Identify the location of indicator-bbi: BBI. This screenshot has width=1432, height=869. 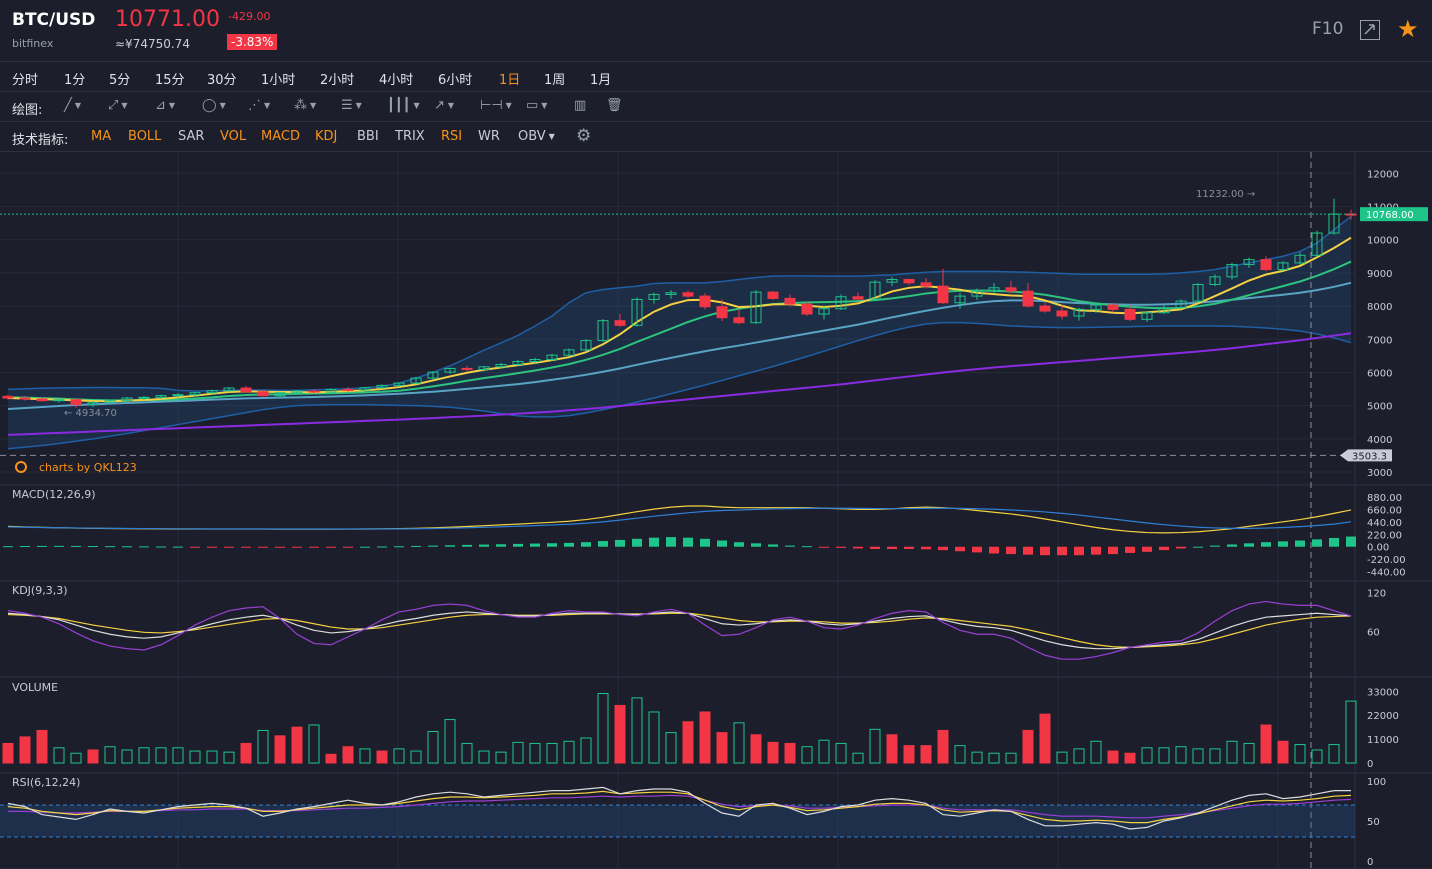
(368, 136).